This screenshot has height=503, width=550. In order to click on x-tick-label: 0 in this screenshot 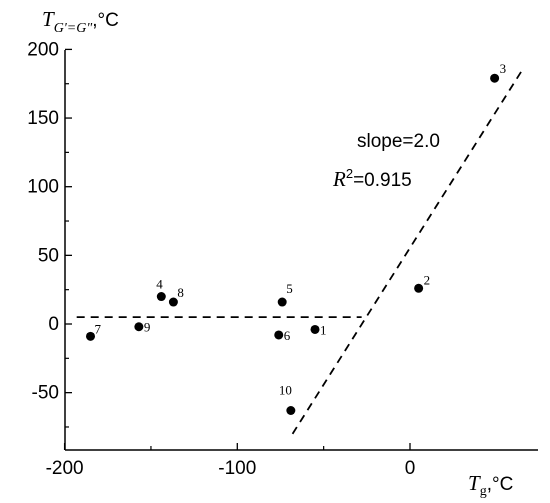, I will do `click(410, 468)`.